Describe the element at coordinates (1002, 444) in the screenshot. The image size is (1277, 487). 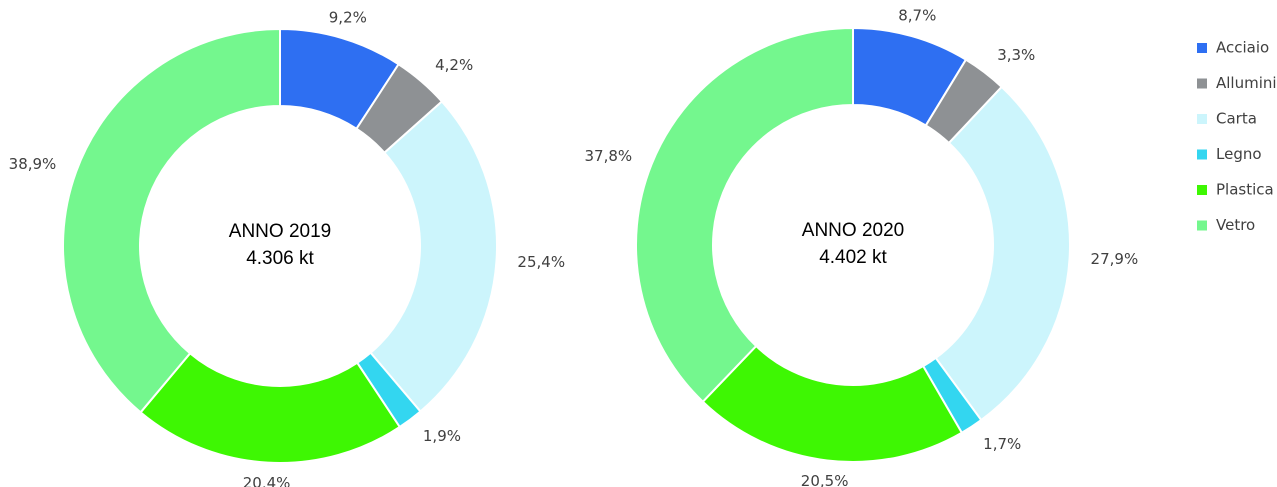
I see `data-label: 1,7%` at that location.